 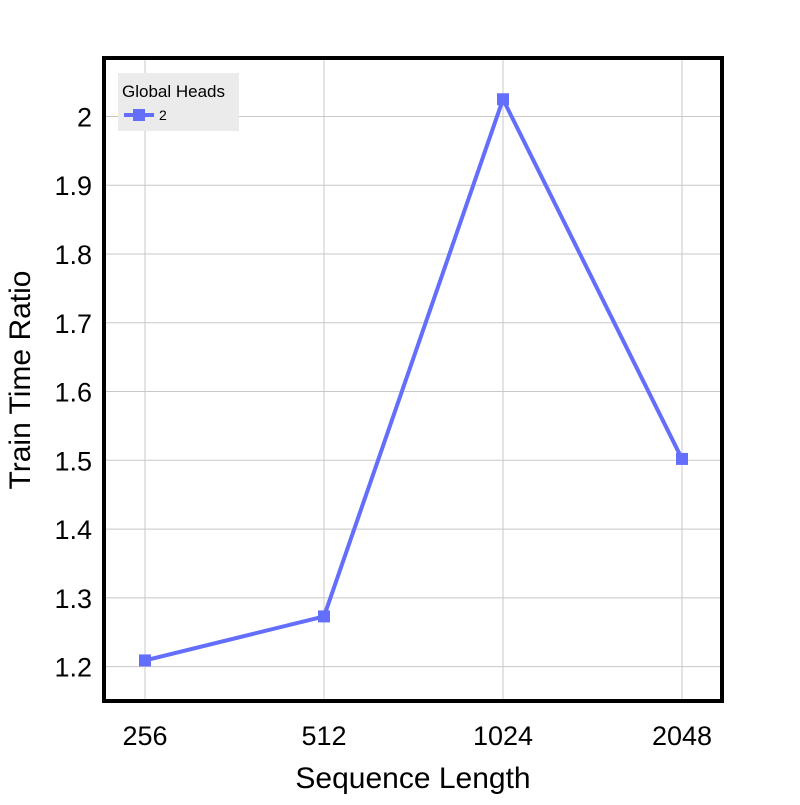 I want to click on y-tick-labels: 1.2 1.3 1.4 1.5 1.6 1.7 1.8 1.9 2, so click(x=73, y=392).